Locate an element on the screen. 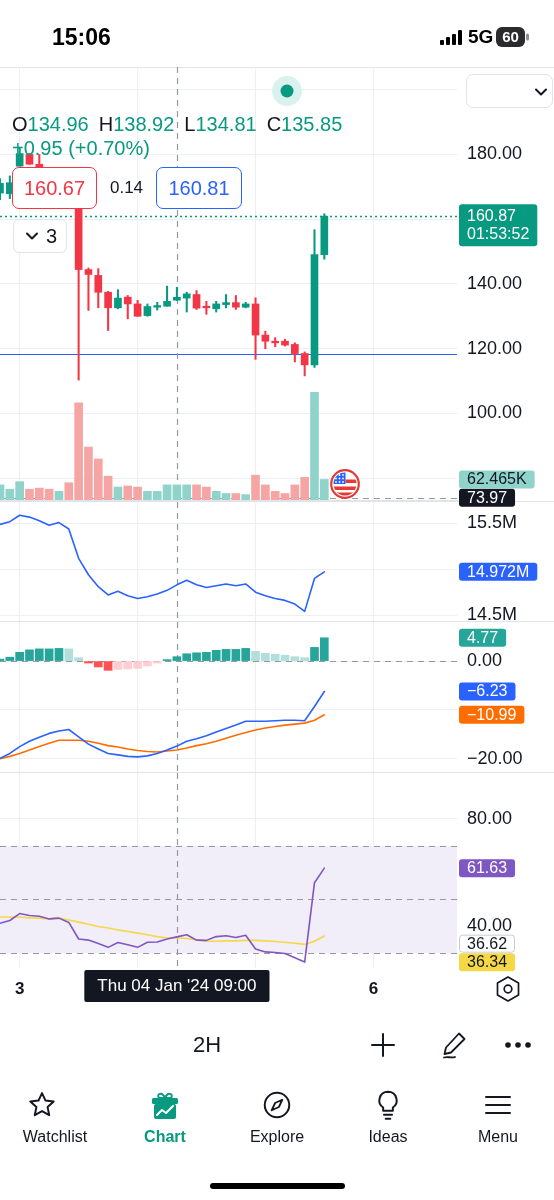 This screenshot has width=554, height=1200. price-button: 160.67 is located at coordinates (54, 188).